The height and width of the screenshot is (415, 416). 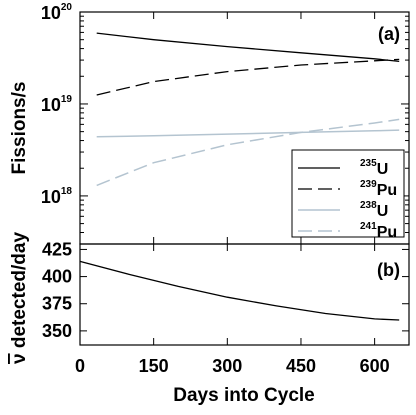 I want to click on nu-symbol: ν, so click(x=19, y=358).